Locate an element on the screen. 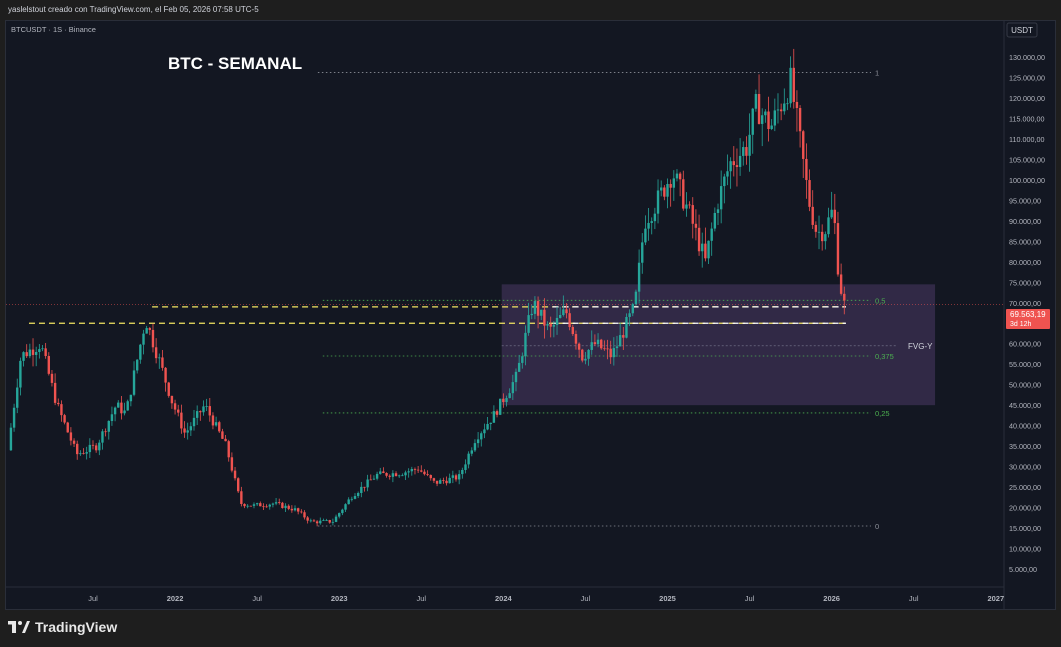 This screenshot has height=647, width=1061. y-tick-label: 30.000,00 is located at coordinates (1025, 467).